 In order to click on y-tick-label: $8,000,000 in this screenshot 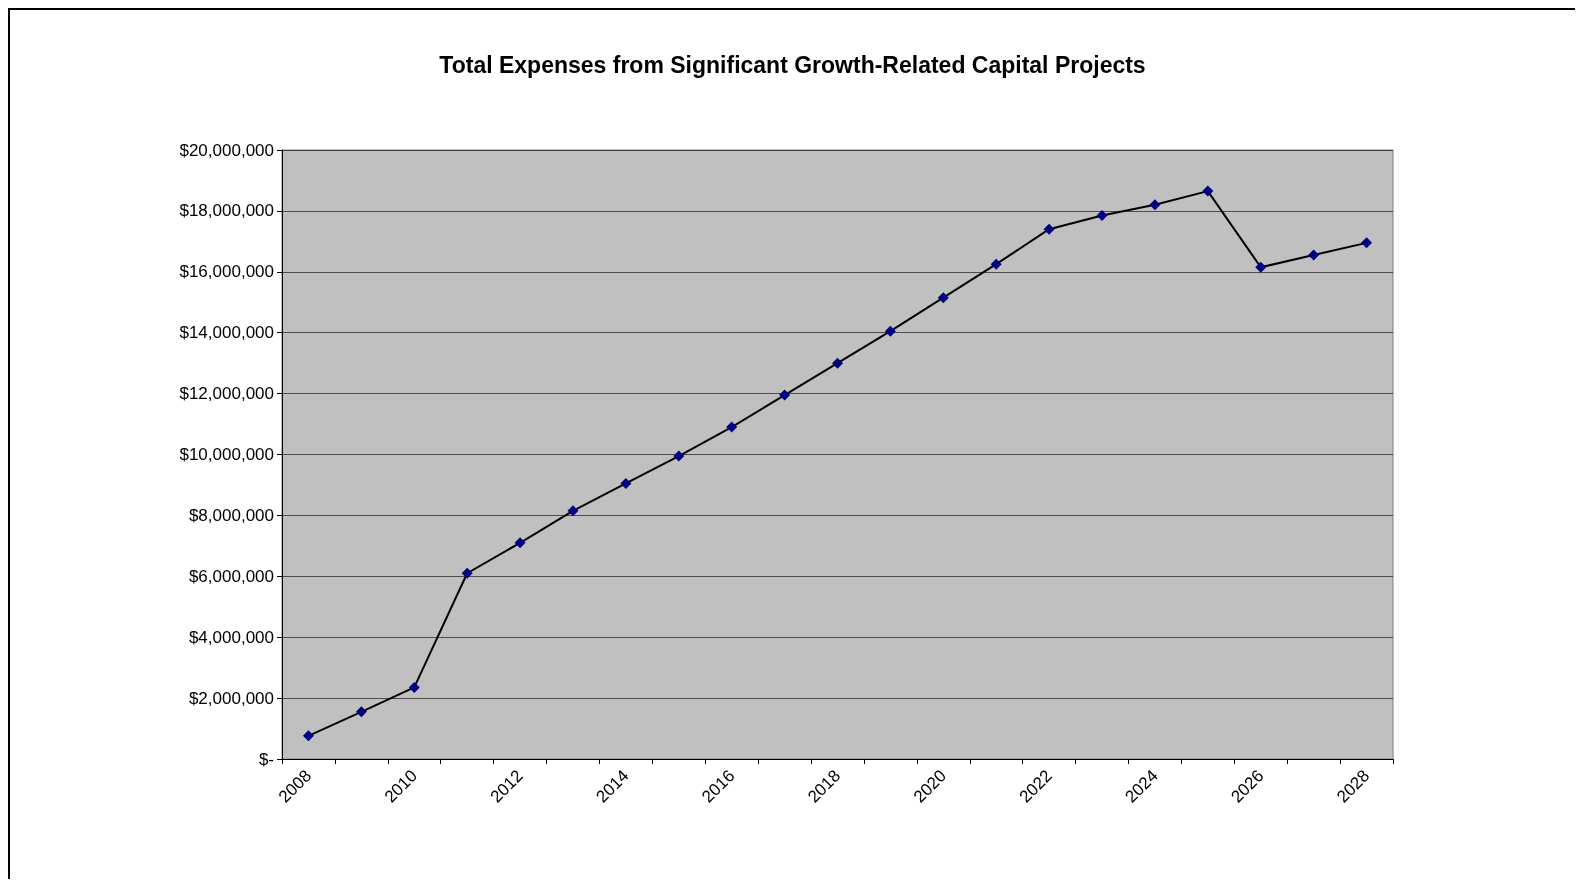, I will do `click(231, 515)`.